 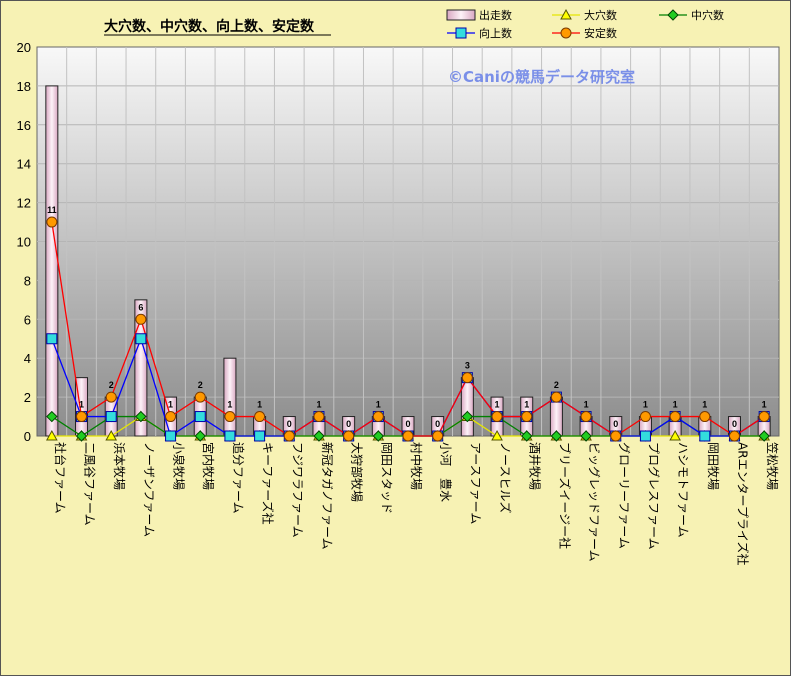 What do you see at coordinates (707, 15) in the screenshot?
I see `legend-label: 中穴数` at bounding box center [707, 15].